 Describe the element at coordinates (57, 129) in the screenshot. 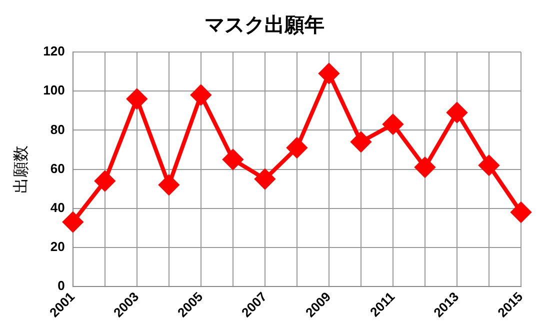

I see `y-tick-label: 80` at that location.